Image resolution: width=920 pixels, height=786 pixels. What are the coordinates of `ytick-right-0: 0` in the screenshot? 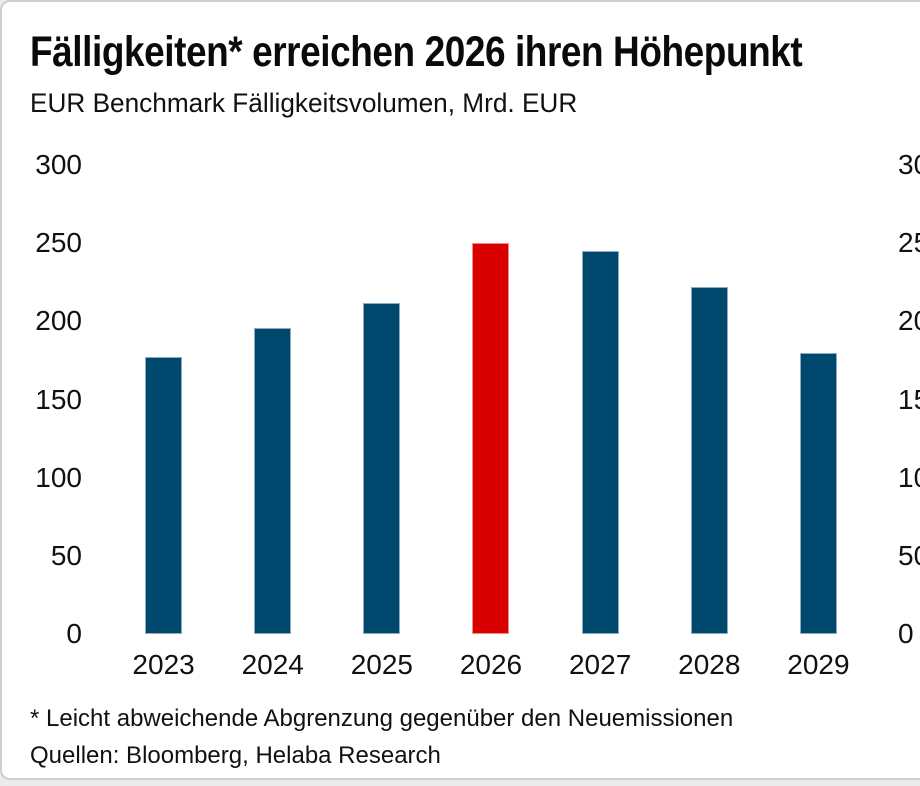 It's located at (906, 633).